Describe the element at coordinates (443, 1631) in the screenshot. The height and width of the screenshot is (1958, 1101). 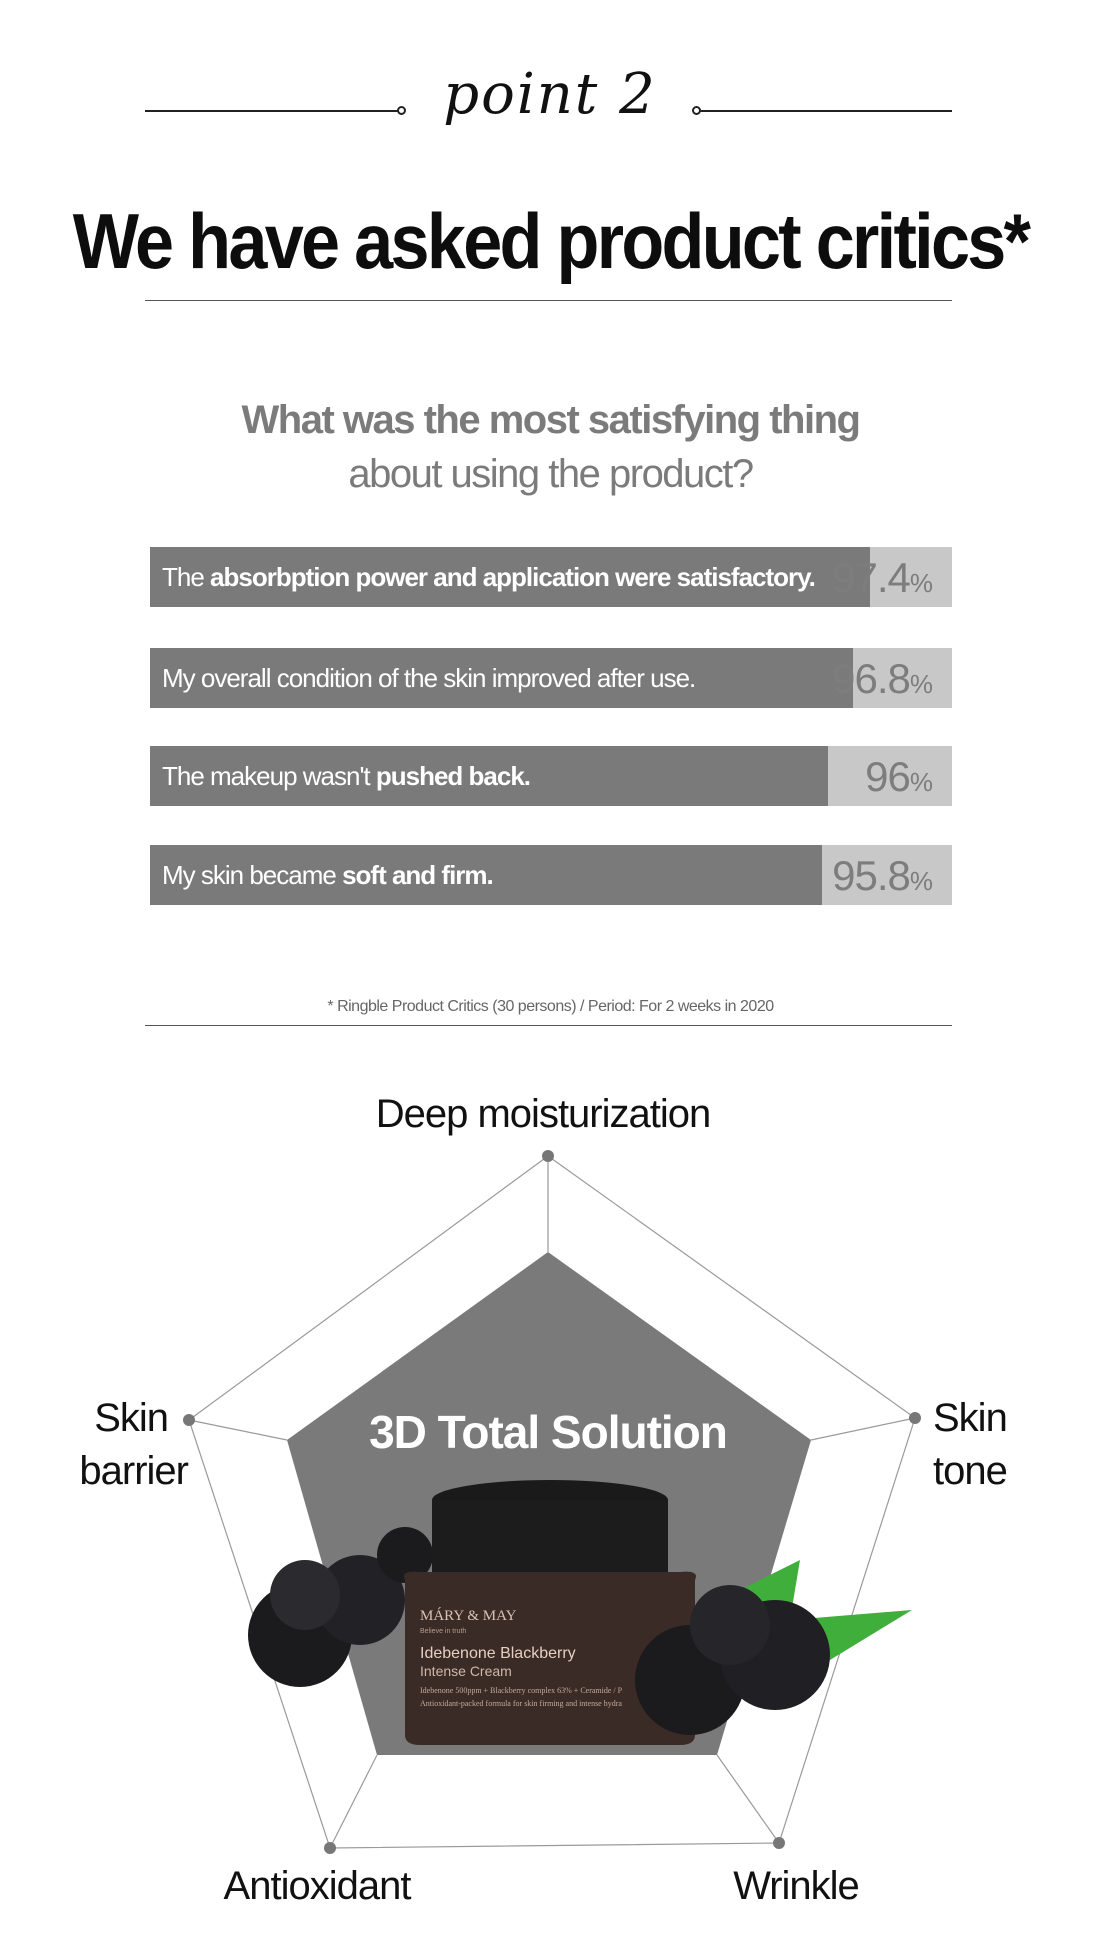
I see `product-tagline: Believe in truth` at that location.